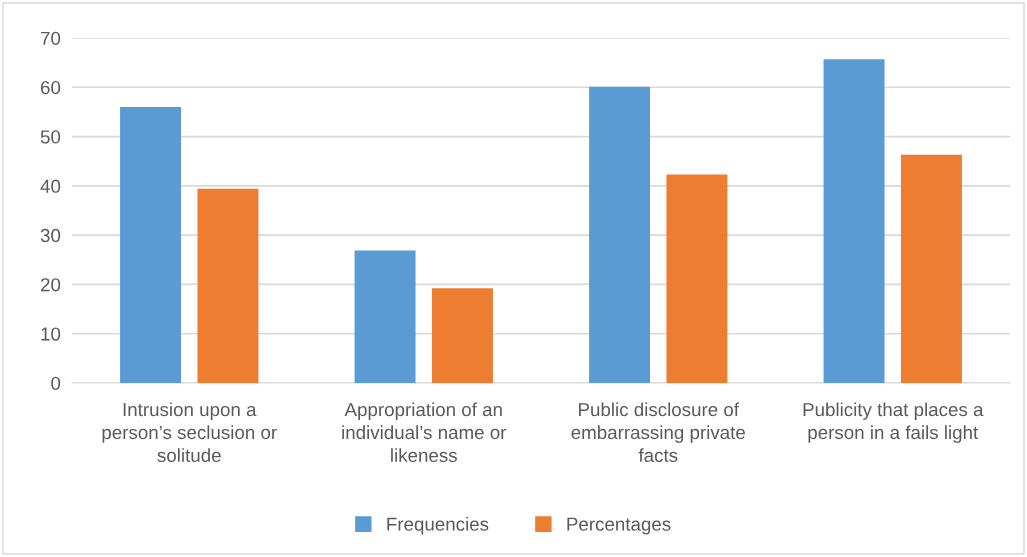  What do you see at coordinates (56, 383) in the screenshot?
I see `y-tick-label: 0` at bounding box center [56, 383].